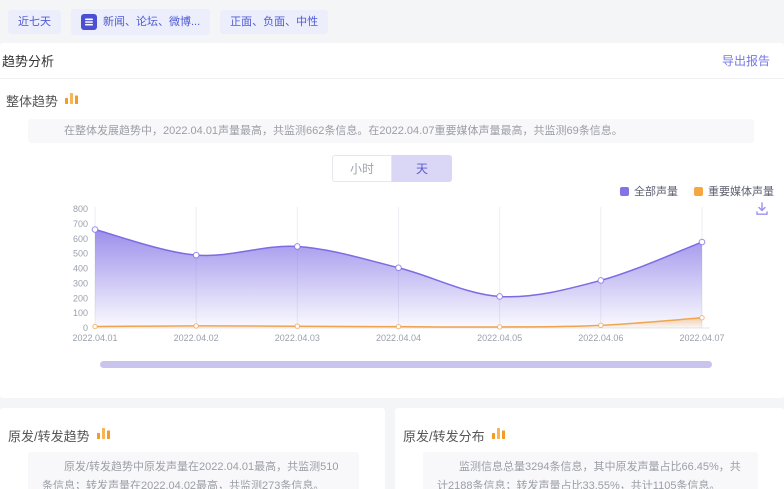  I want to click on granularity-toggle: 小时 天, so click(392, 168).